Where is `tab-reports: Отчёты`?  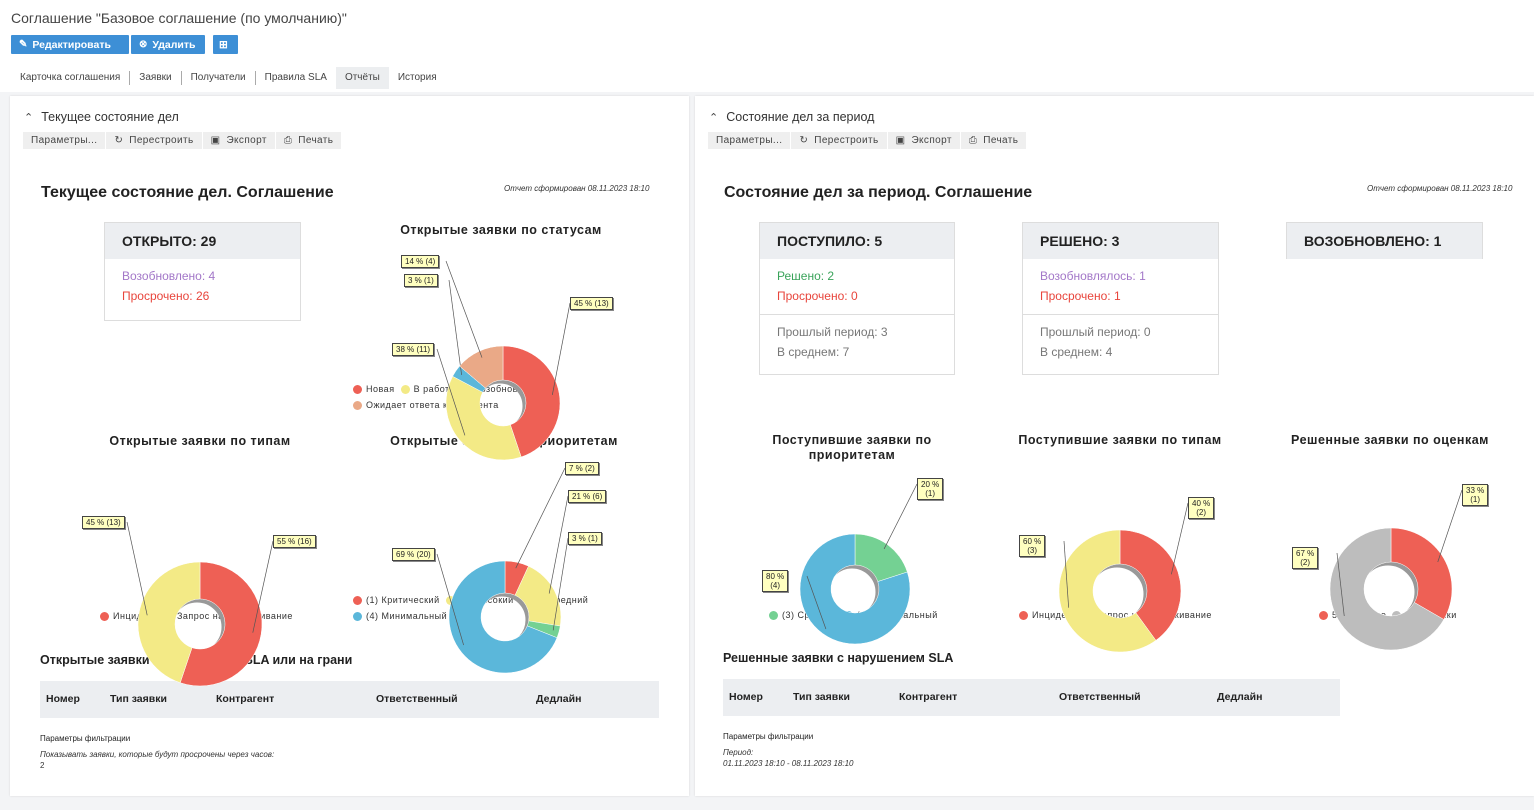
tab-reports: Отчёты is located at coordinates (362, 78).